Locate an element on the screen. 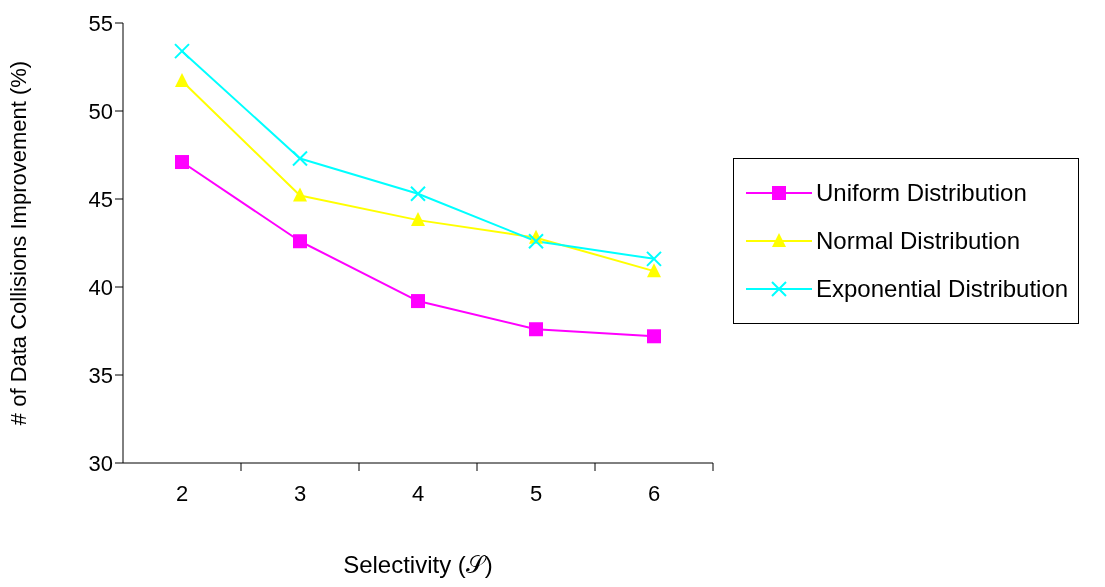 Image resolution: width=1105 pixels, height=587 pixels. legend-label: Normal Distribution is located at coordinates (918, 241).